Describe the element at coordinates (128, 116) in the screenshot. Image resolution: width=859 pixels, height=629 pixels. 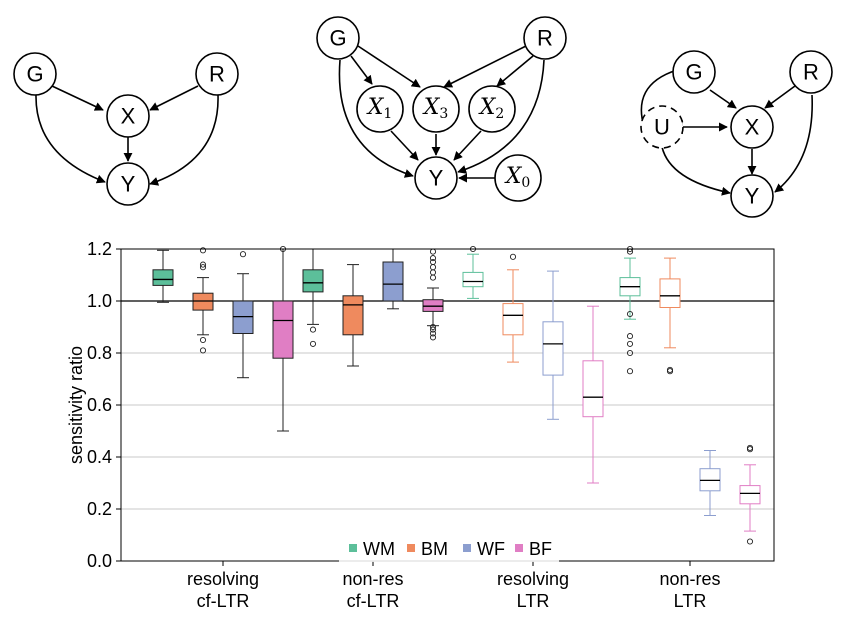
I see `node-label: X` at that location.